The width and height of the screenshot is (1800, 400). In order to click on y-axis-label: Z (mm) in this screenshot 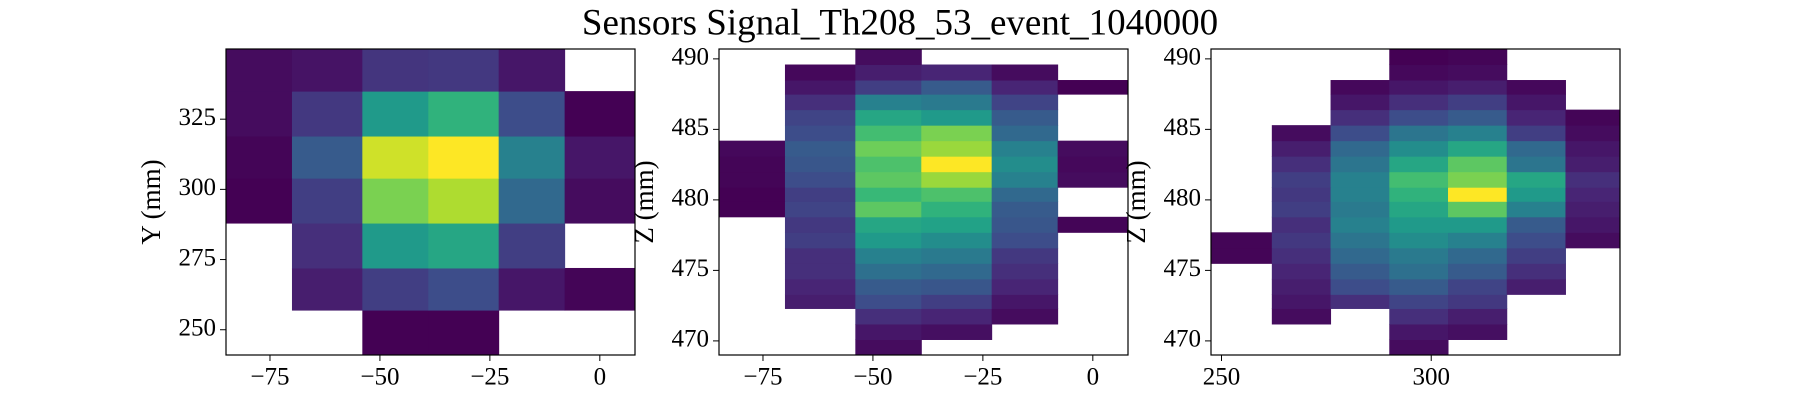, I will do `click(1136, 201)`.